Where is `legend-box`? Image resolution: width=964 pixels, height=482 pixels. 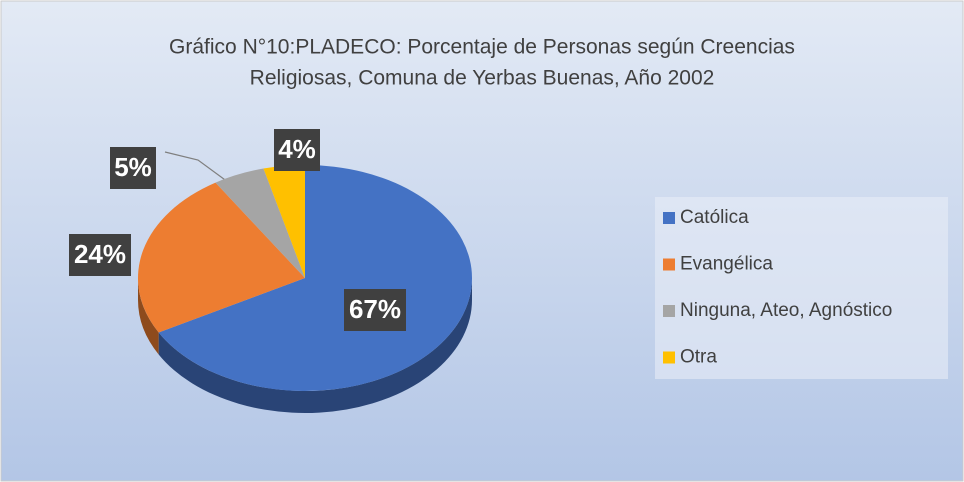 legend-box is located at coordinates (801, 288).